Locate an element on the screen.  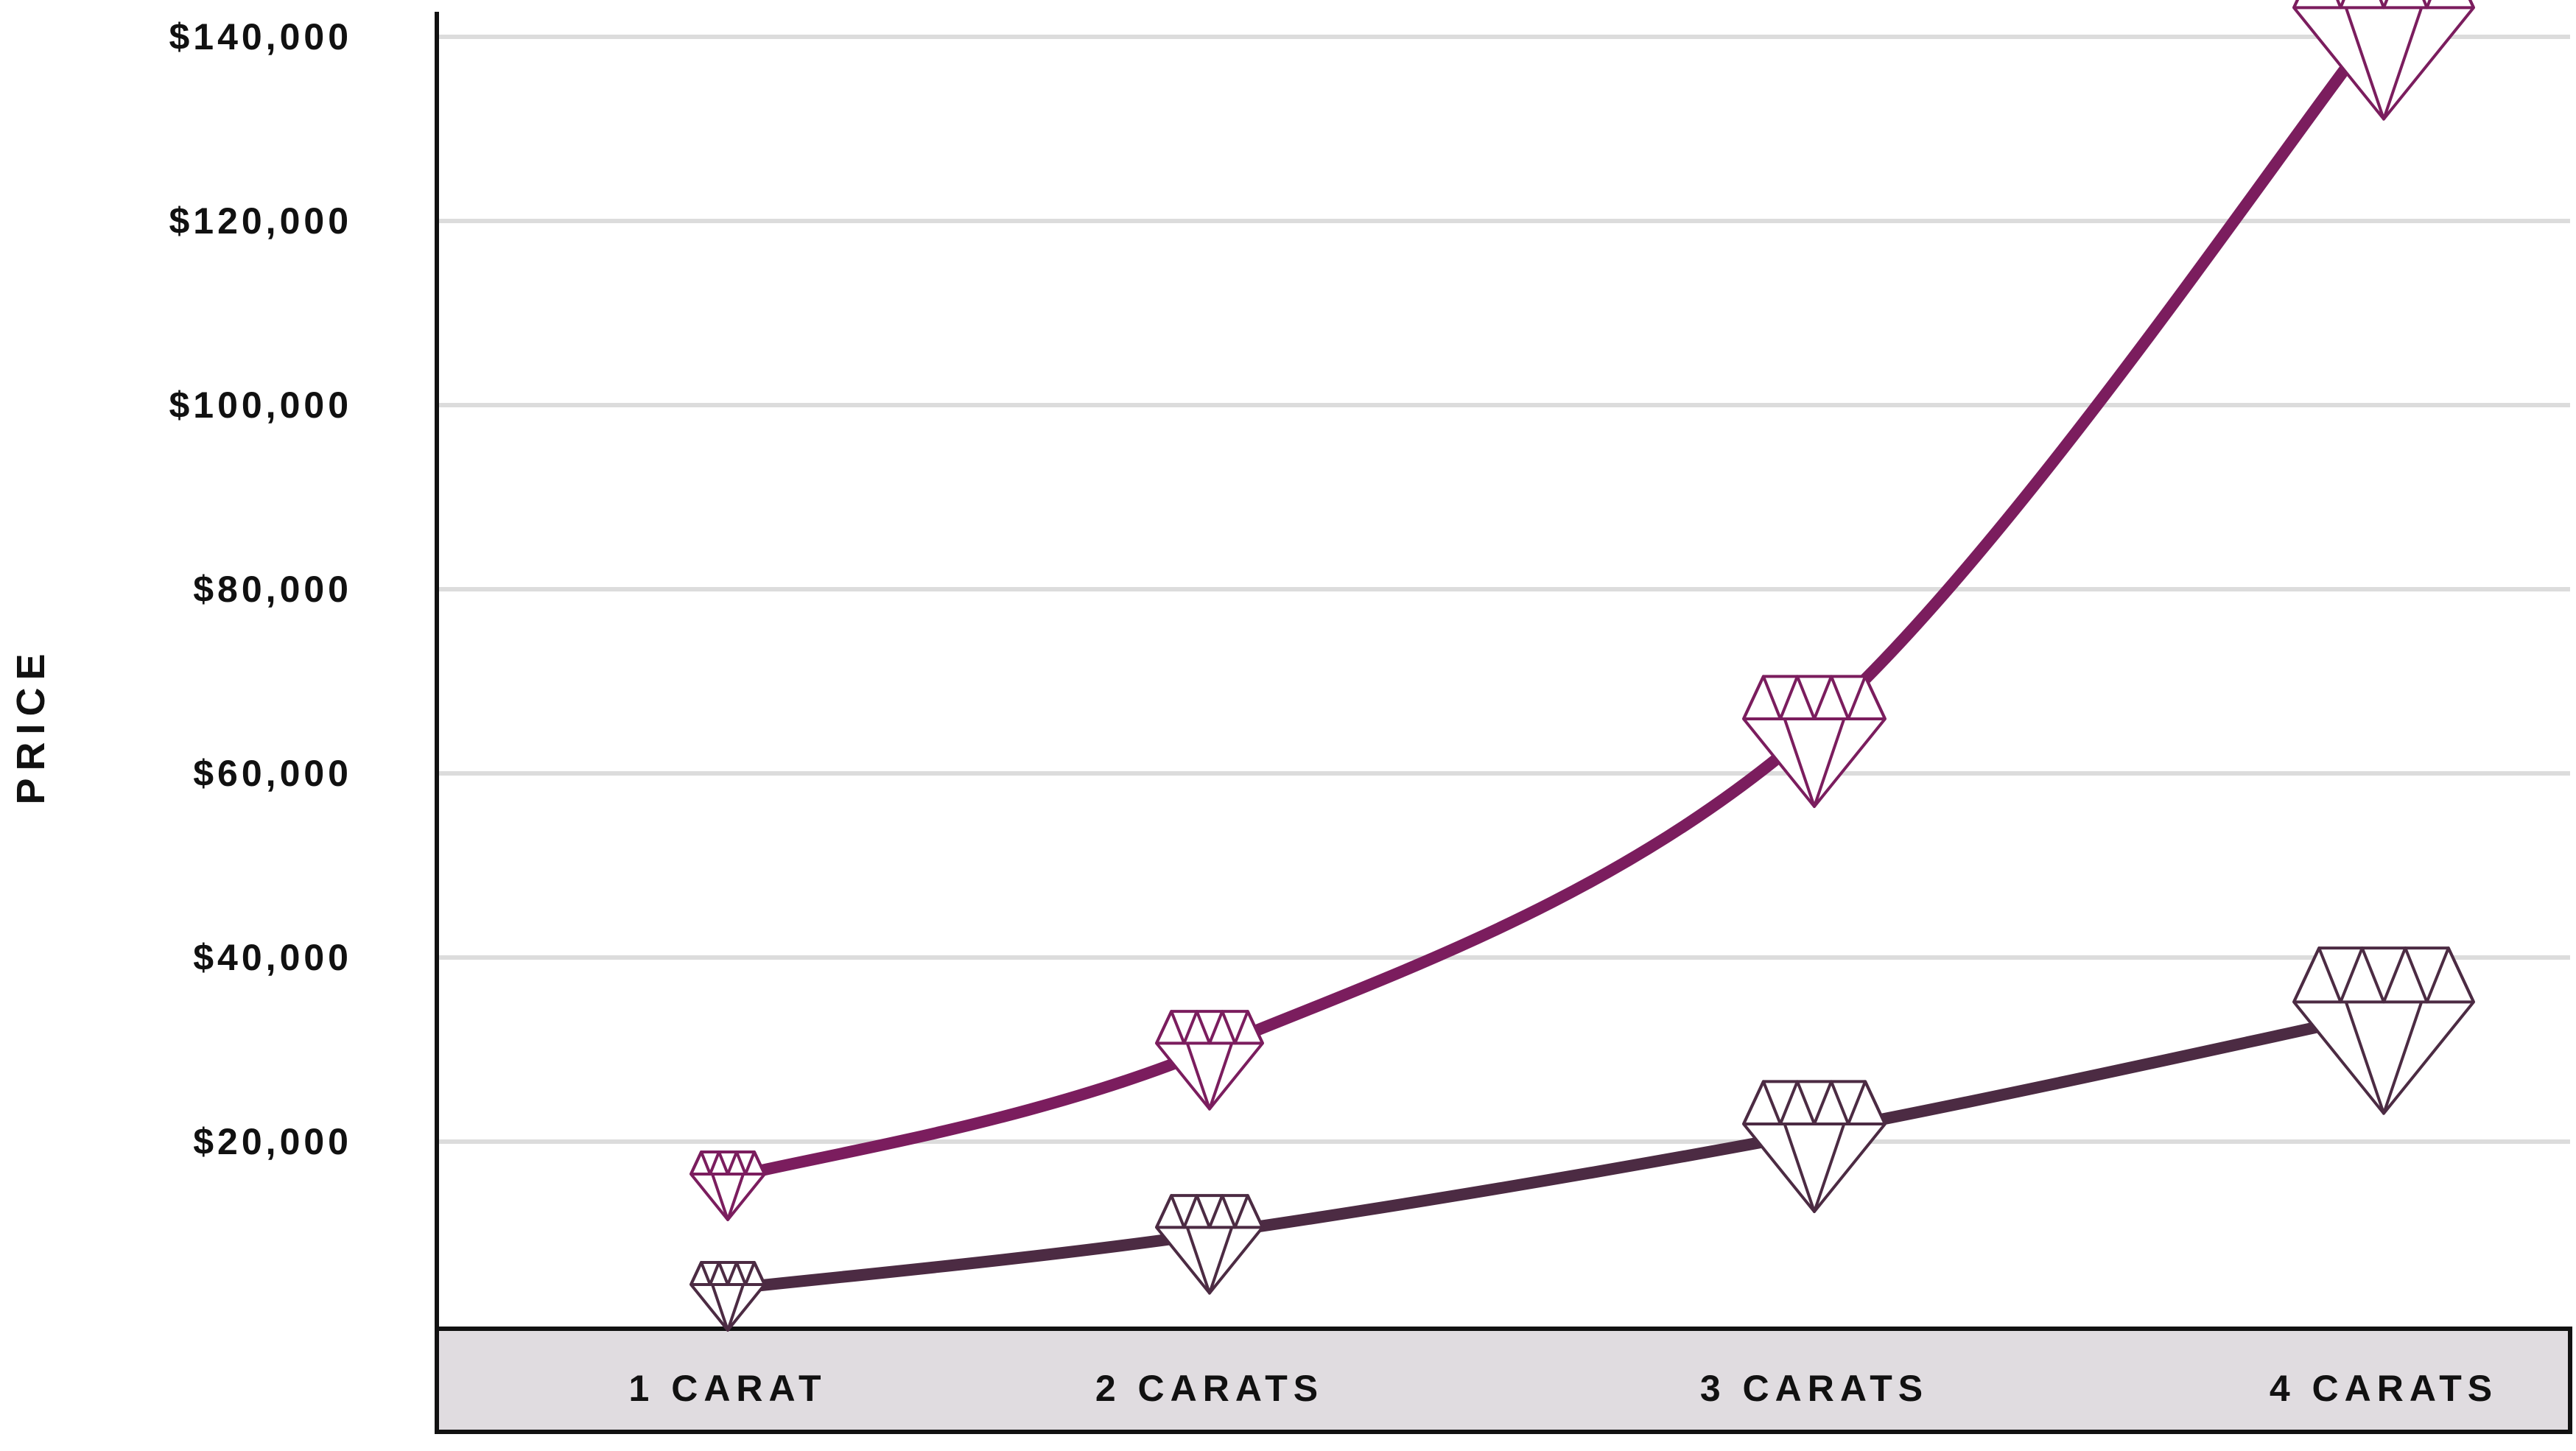
y-tick-label: $140,000 is located at coordinates (260, 36).